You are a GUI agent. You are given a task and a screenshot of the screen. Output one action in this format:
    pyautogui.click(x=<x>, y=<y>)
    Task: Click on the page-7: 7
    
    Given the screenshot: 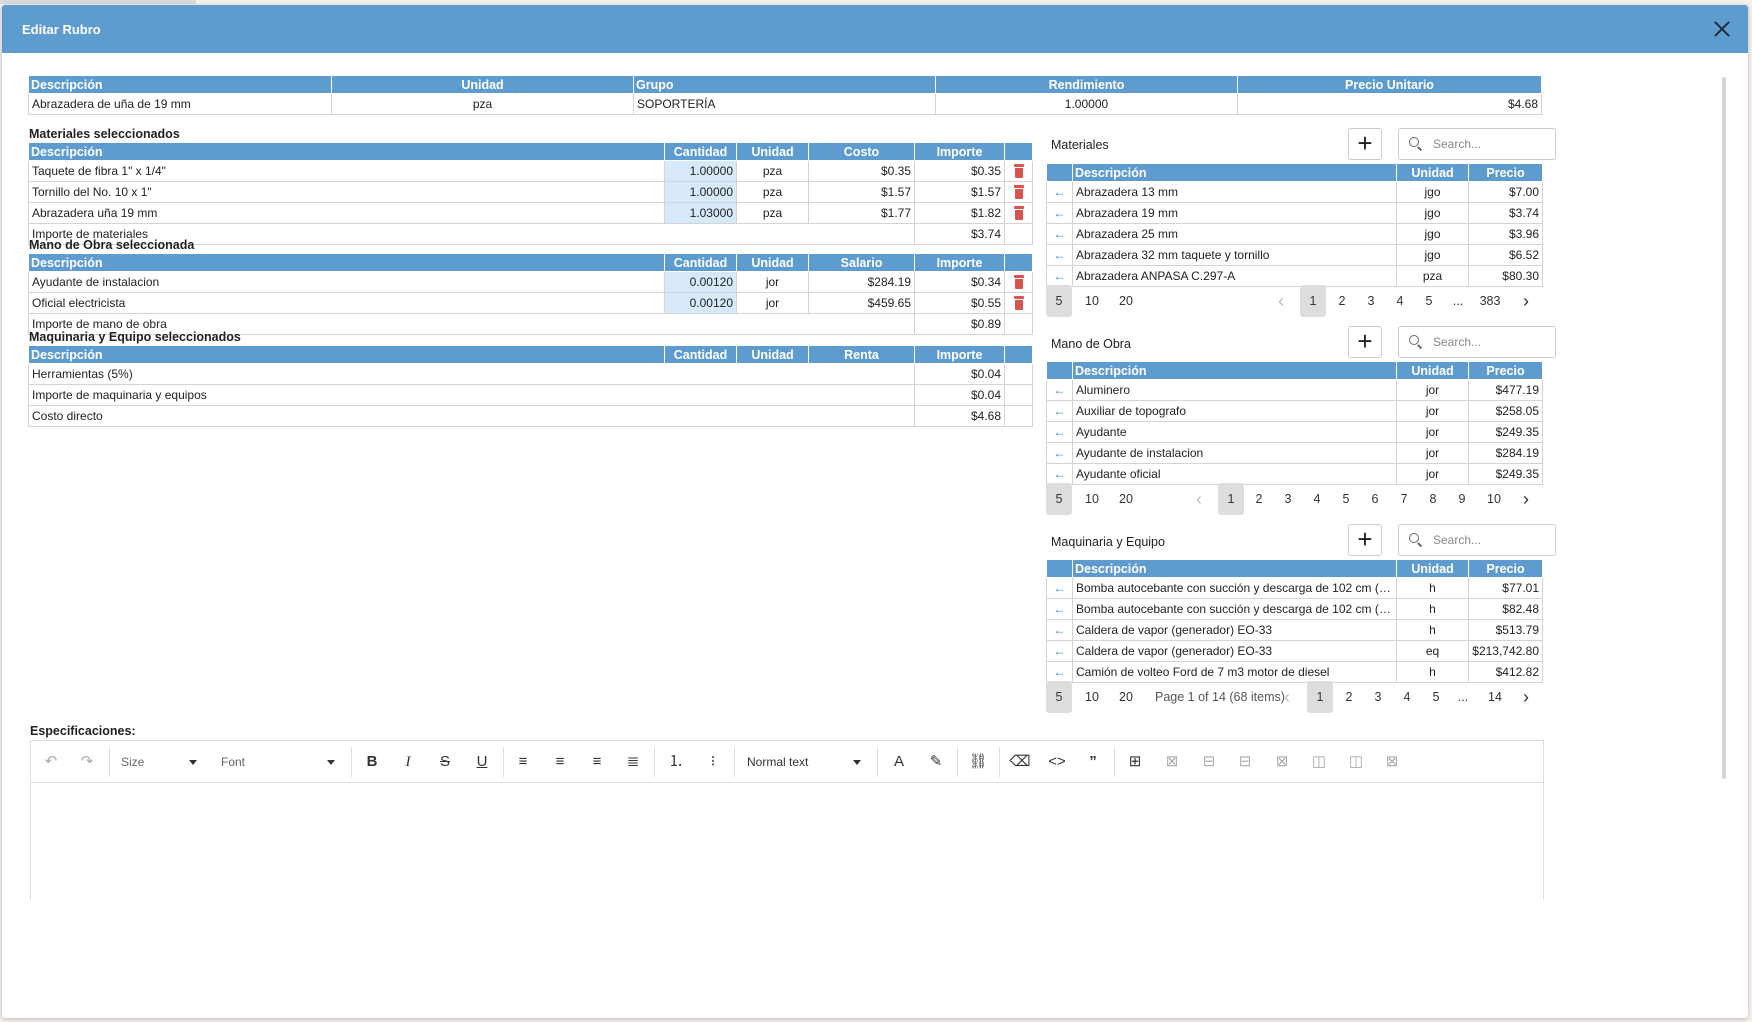 What is the action you would take?
    pyautogui.click(x=1404, y=499)
    